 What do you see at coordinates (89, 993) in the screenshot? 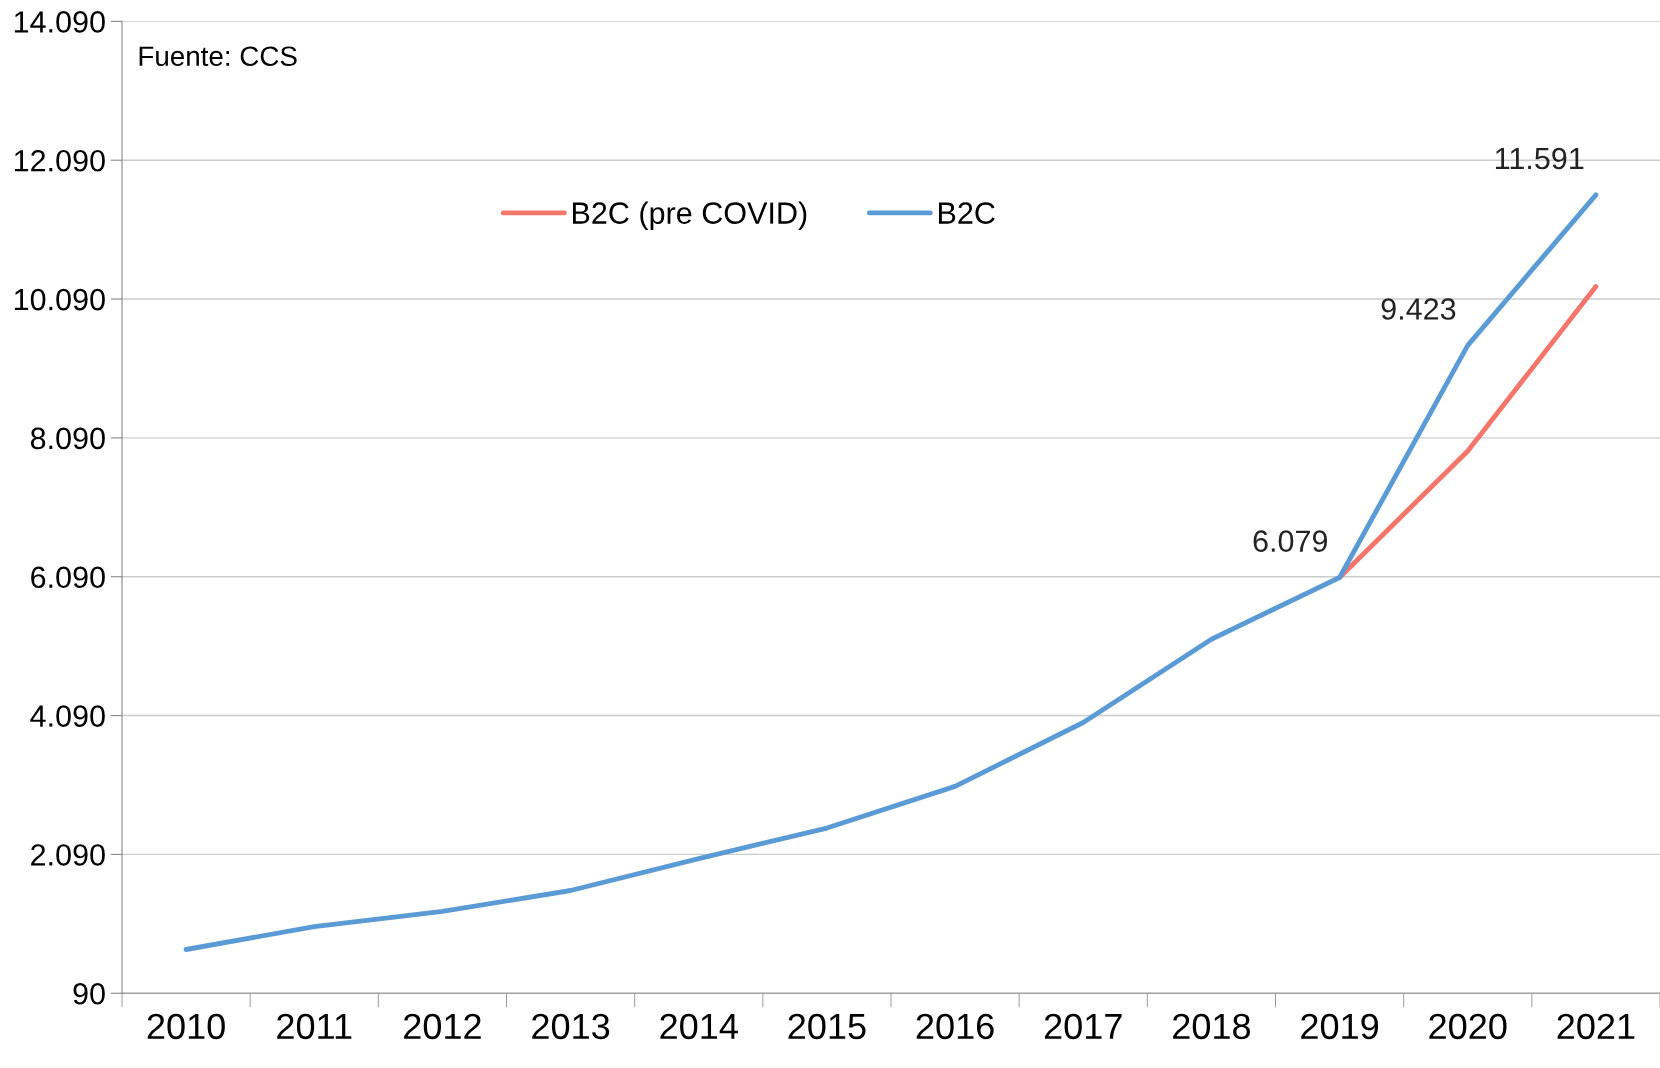
I see `y-tick-label: 90` at bounding box center [89, 993].